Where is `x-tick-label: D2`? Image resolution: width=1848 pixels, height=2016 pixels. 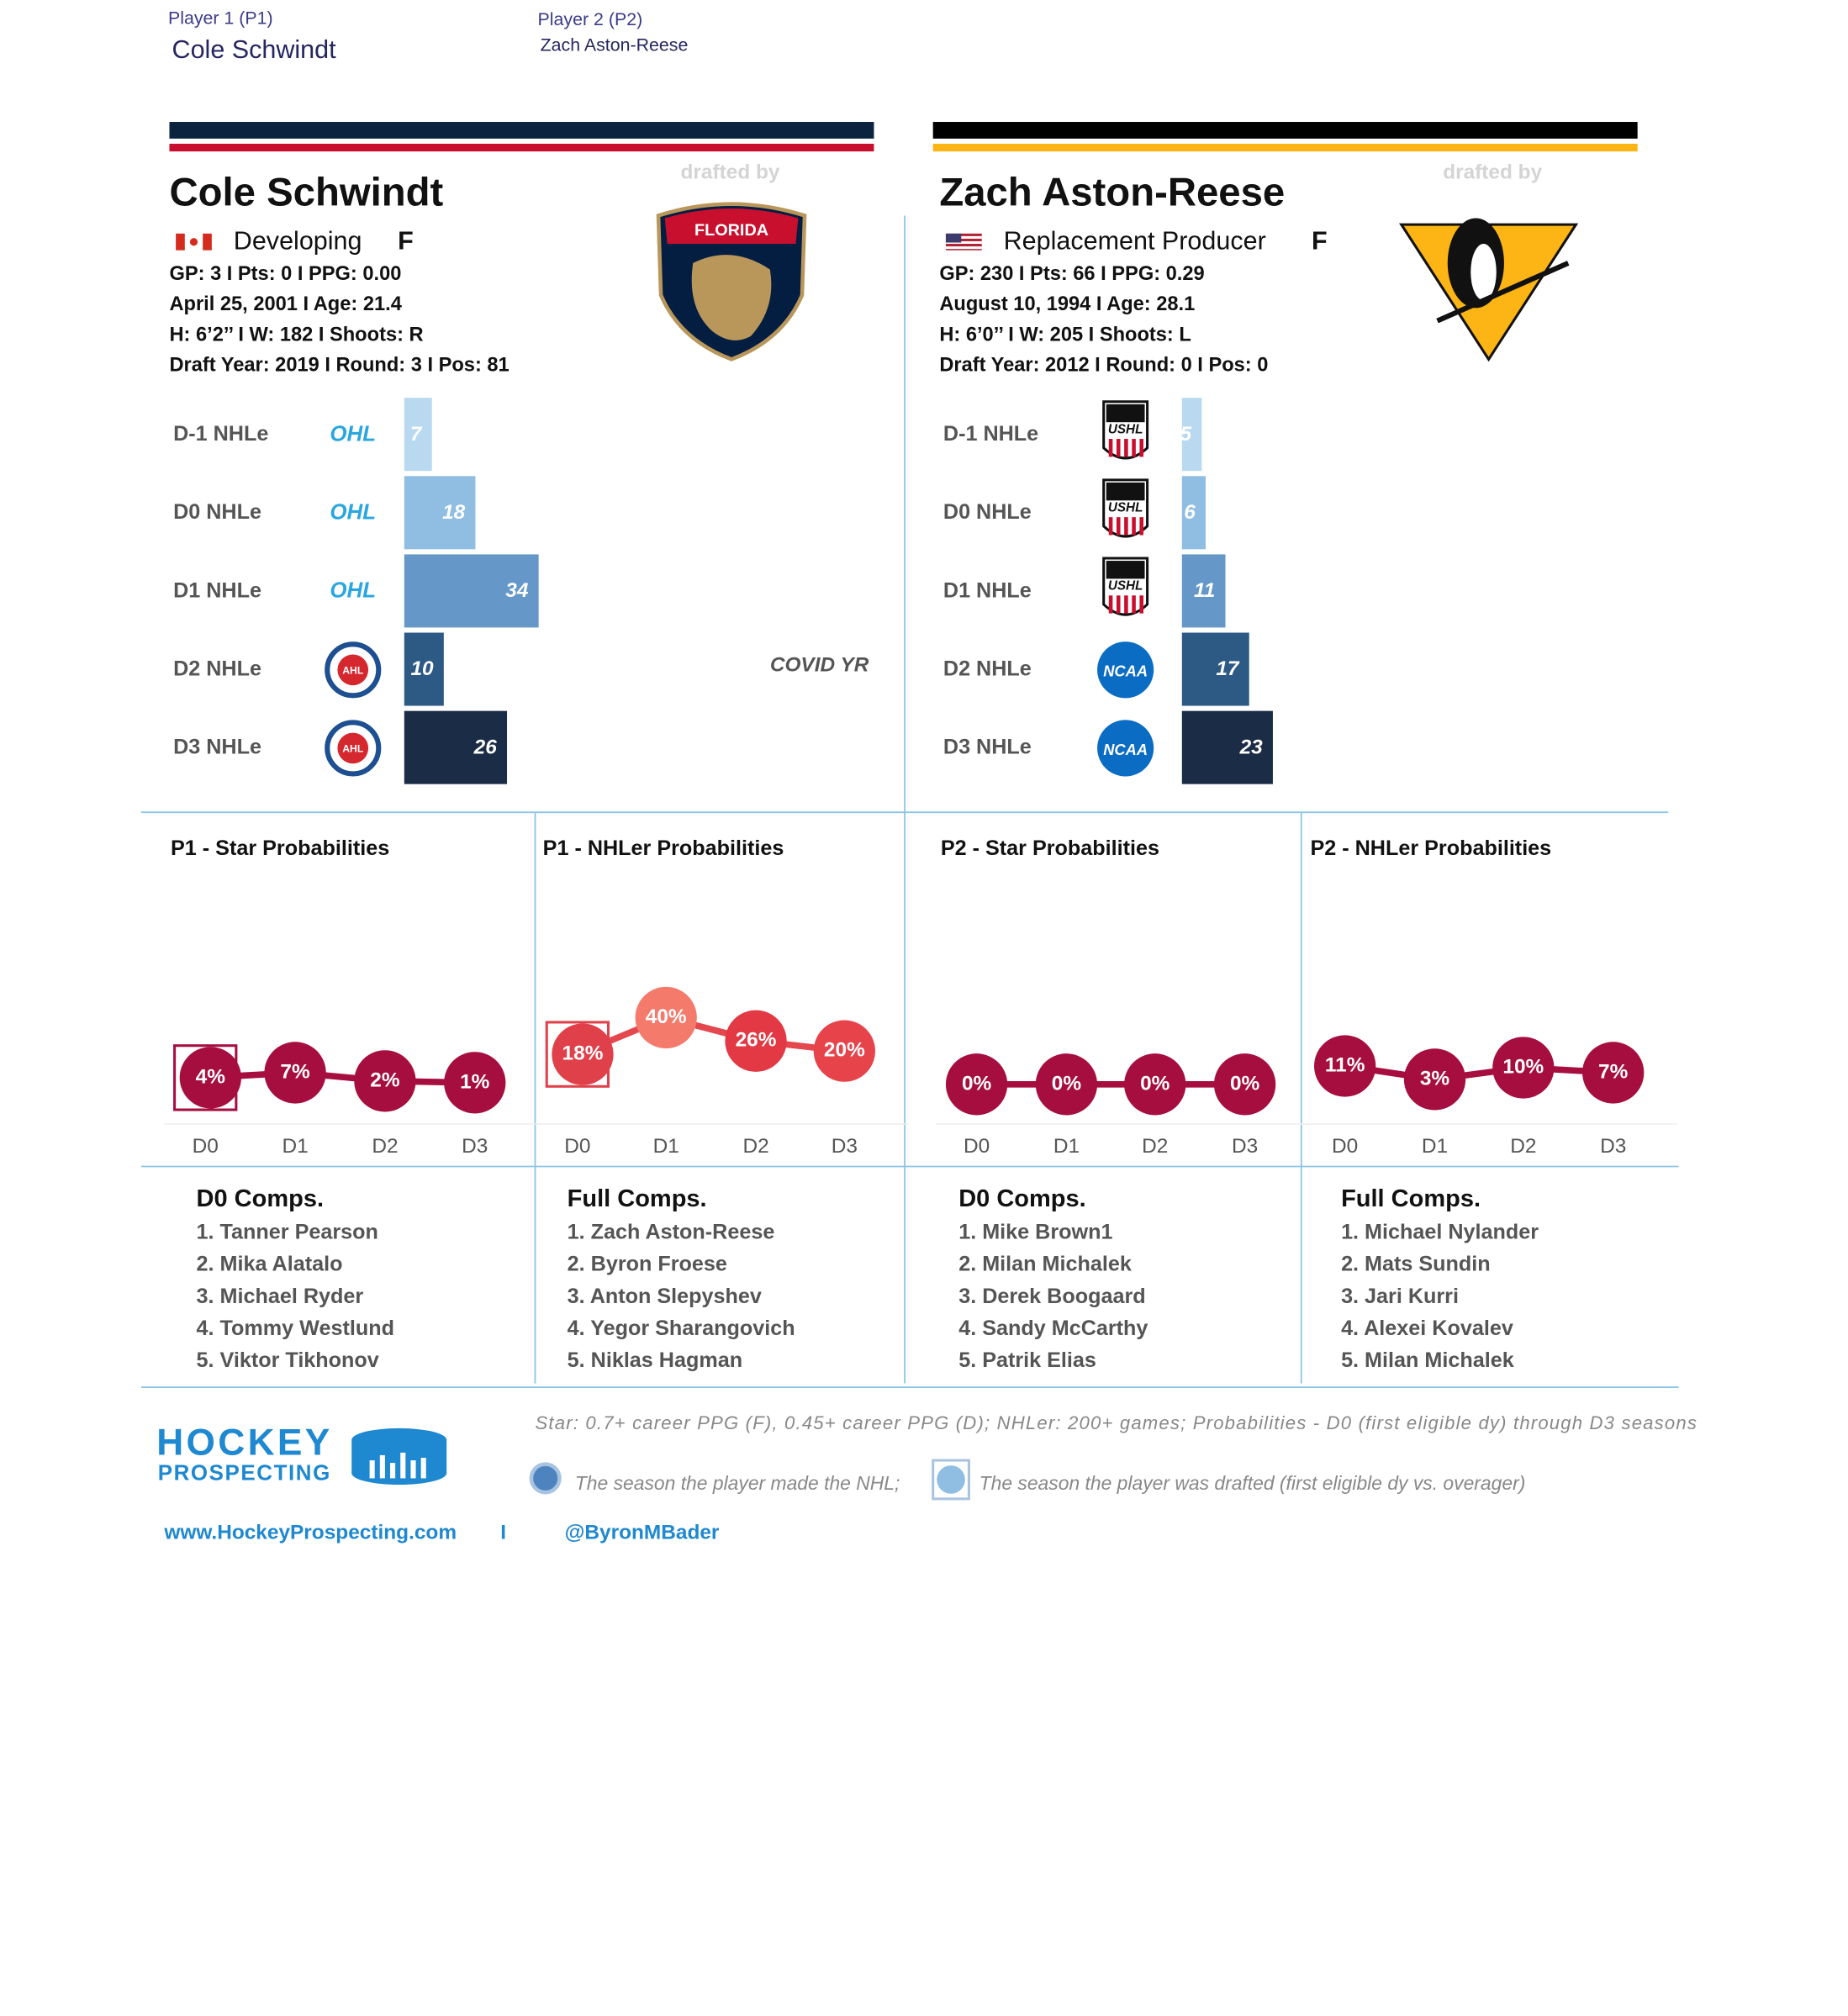
x-tick-label: D2 is located at coordinates (1523, 1147).